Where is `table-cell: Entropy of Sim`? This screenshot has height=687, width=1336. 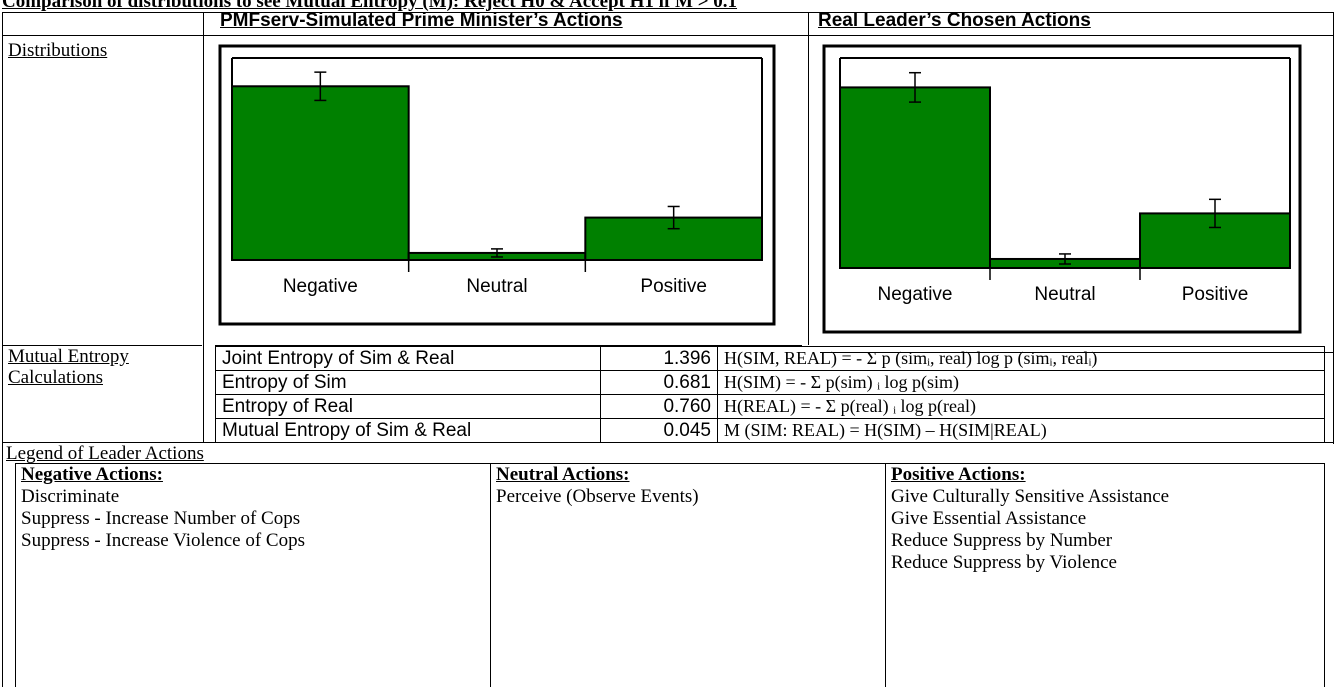
table-cell: Entropy of Sim is located at coordinates (408, 382).